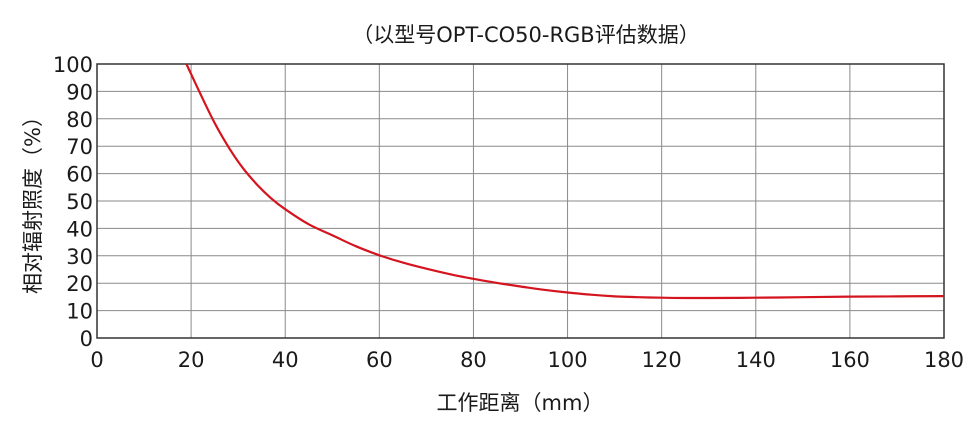 Image resolution: width=979 pixels, height=432 pixels. Describe the element at coordinates (662, 360) in the screenshot. I see `x-tick-label-6: 120` at that location.